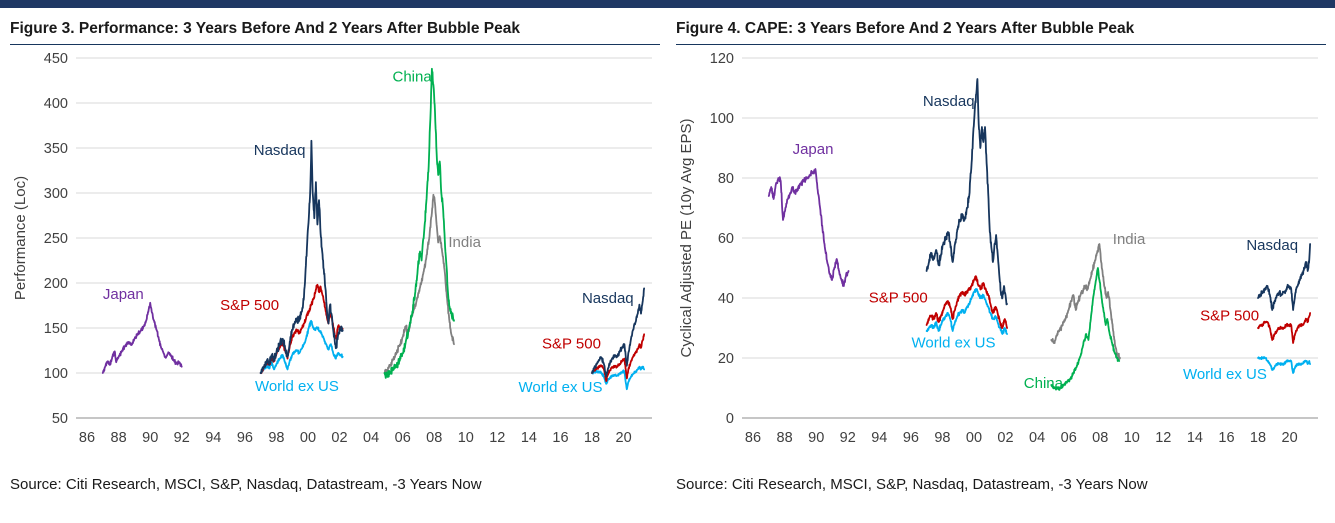 This screenshot has height=523, width=1335. Describe the element at coordinates (56, 329) in the screenshot. I see `y-tick-label: 150` at that location.